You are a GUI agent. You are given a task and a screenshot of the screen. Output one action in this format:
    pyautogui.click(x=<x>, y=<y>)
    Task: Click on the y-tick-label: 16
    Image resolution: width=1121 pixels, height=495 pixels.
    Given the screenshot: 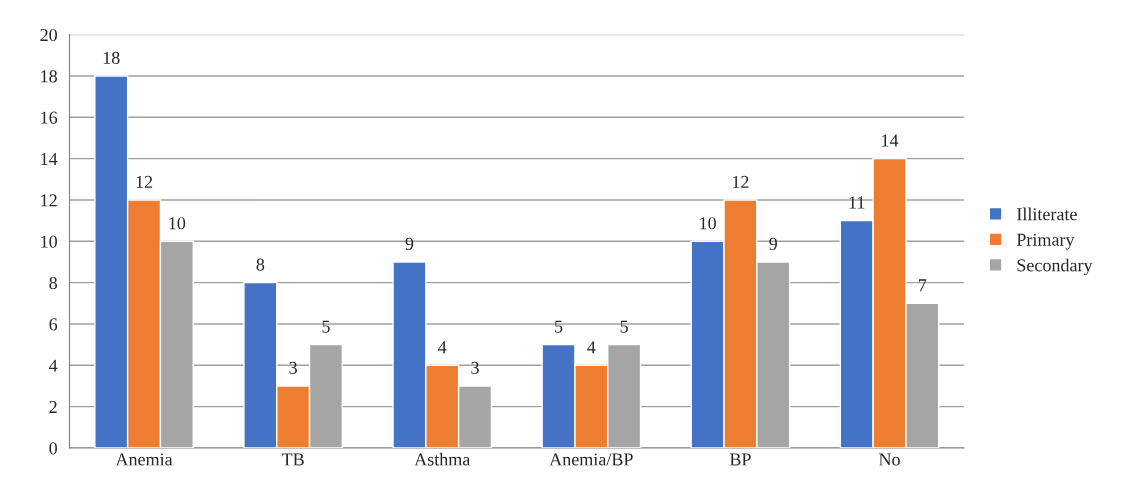 What is the action you would take?
    pyautogui.click(x=49, y=117)
    